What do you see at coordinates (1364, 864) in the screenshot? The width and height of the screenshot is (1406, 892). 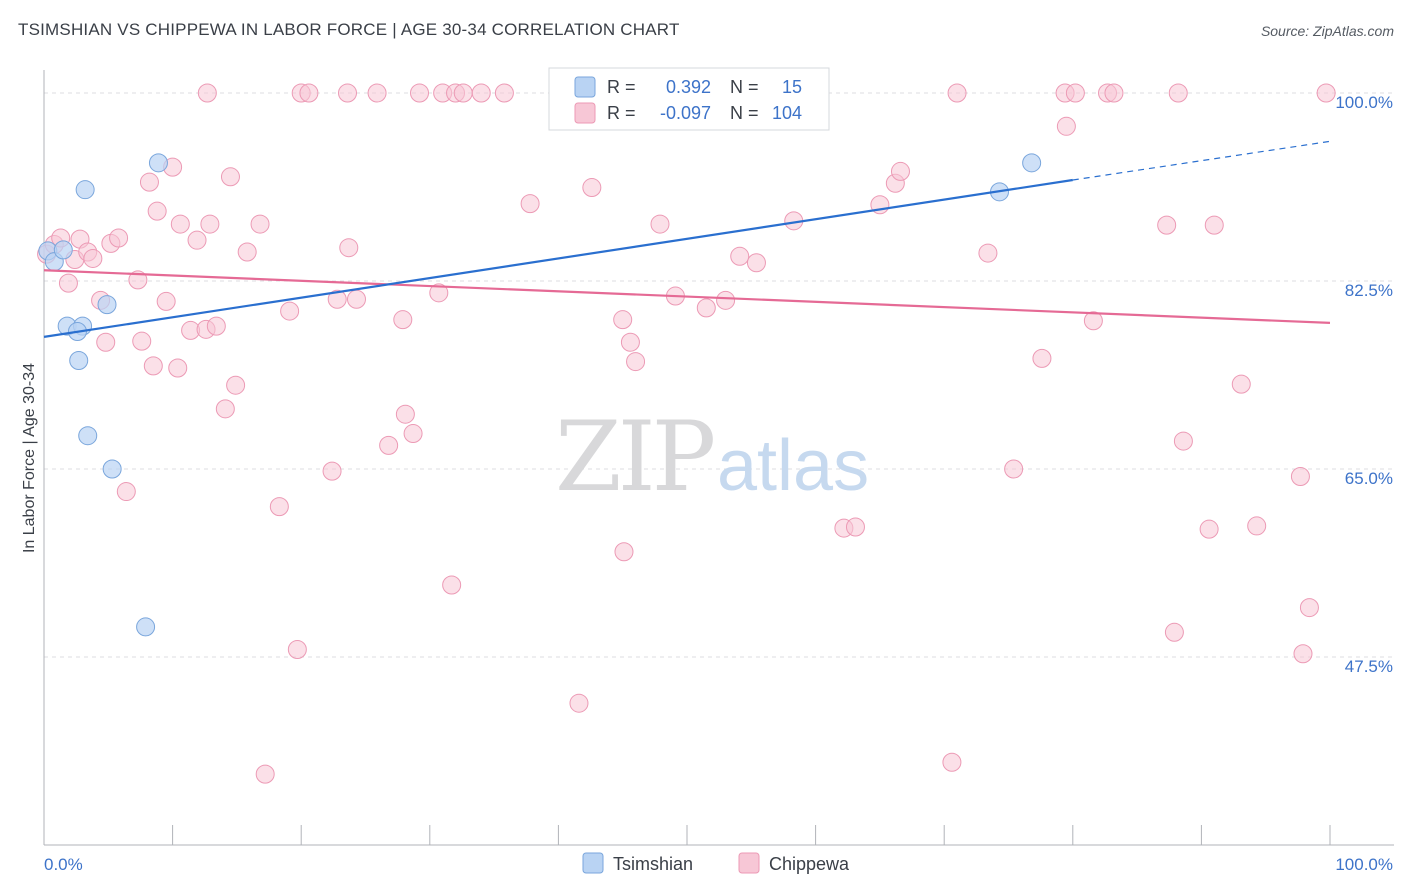 I see `x-tick-label-1: 100.0%` at bounding box center [1364, 864].